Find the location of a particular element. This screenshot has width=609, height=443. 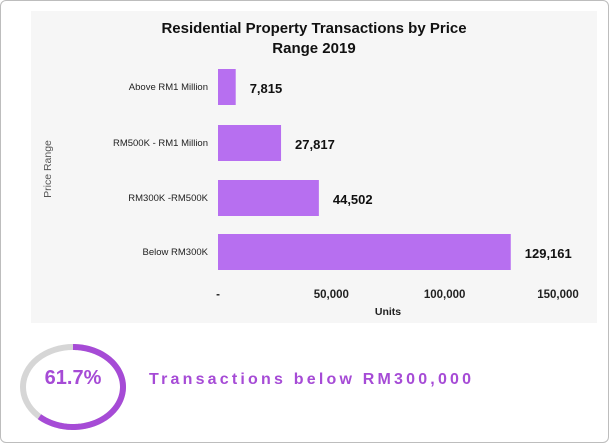

y-axis-title: Price Range is located at coordinates (48, 169).